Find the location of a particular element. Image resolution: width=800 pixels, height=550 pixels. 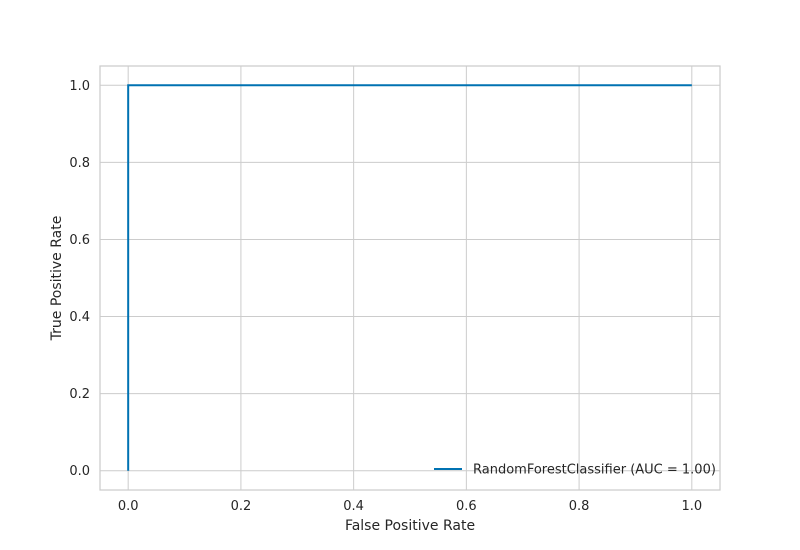

y-tick-label: 0.4 is located at coordinates (79, 317).